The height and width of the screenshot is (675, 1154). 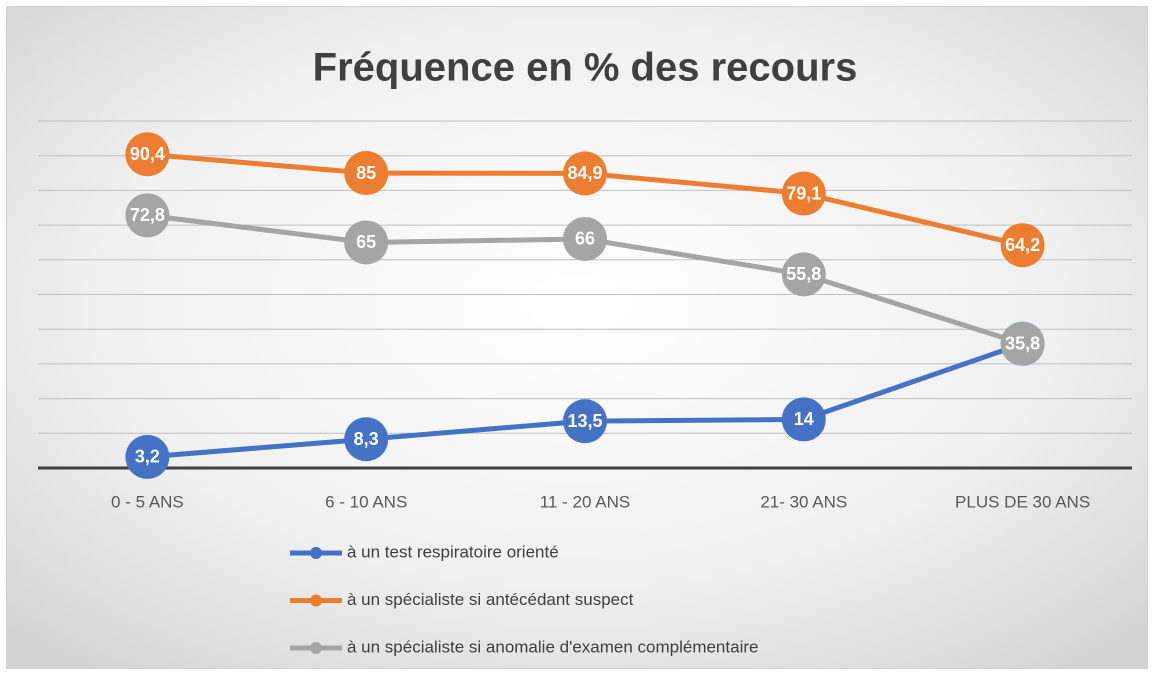 I want to click on x-tick-label: 0 - 5 ANS, so click(x=147, y=501).